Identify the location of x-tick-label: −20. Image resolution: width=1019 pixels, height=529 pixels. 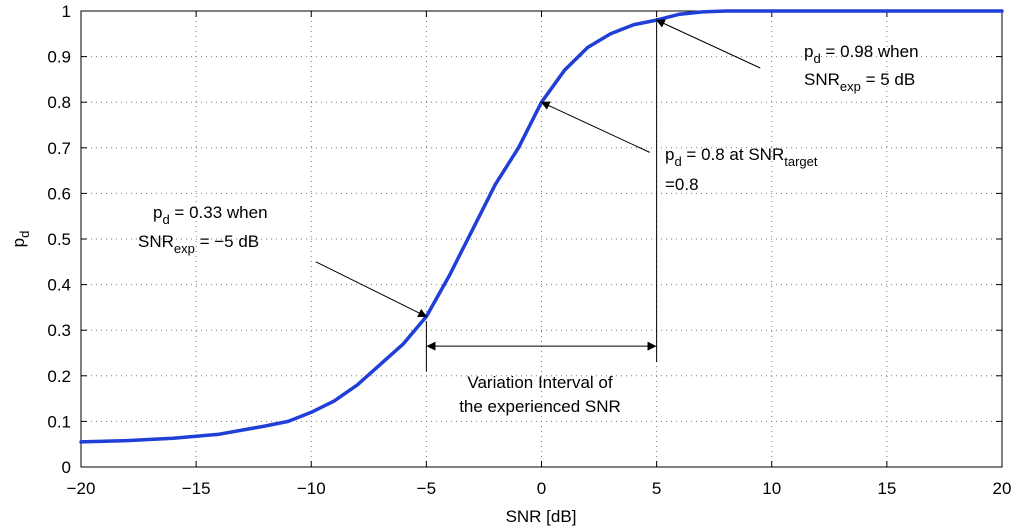
(81, 488).